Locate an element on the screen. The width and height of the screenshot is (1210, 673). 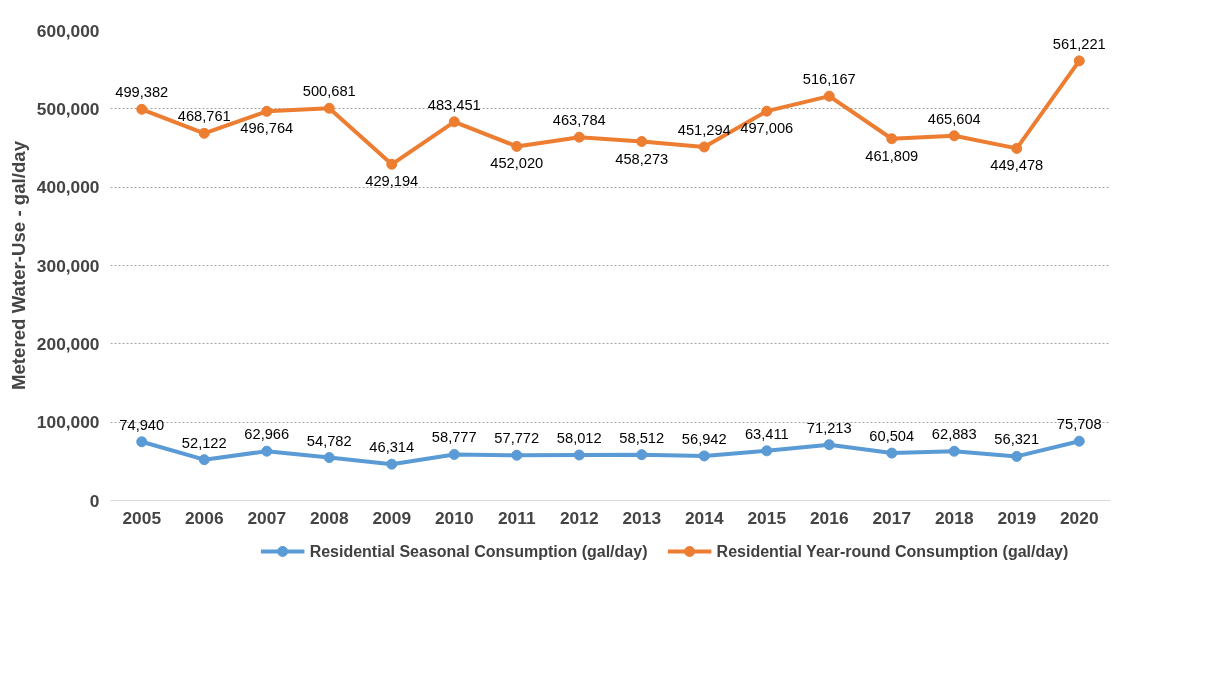
data-label: 46,314 is located at coordinates (392, 447).